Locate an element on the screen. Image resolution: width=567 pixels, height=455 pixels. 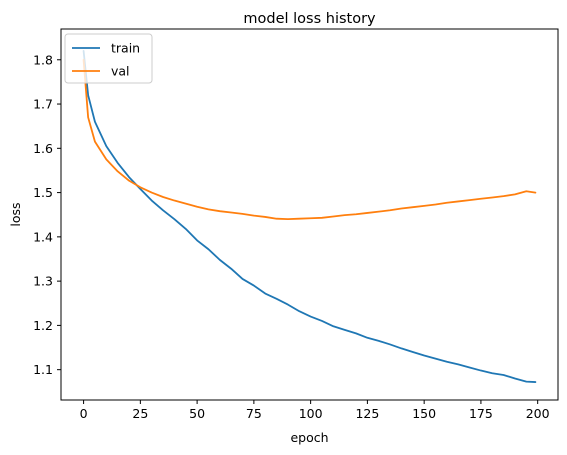
chart-title: model loss history is located at coordinates (309, 19).